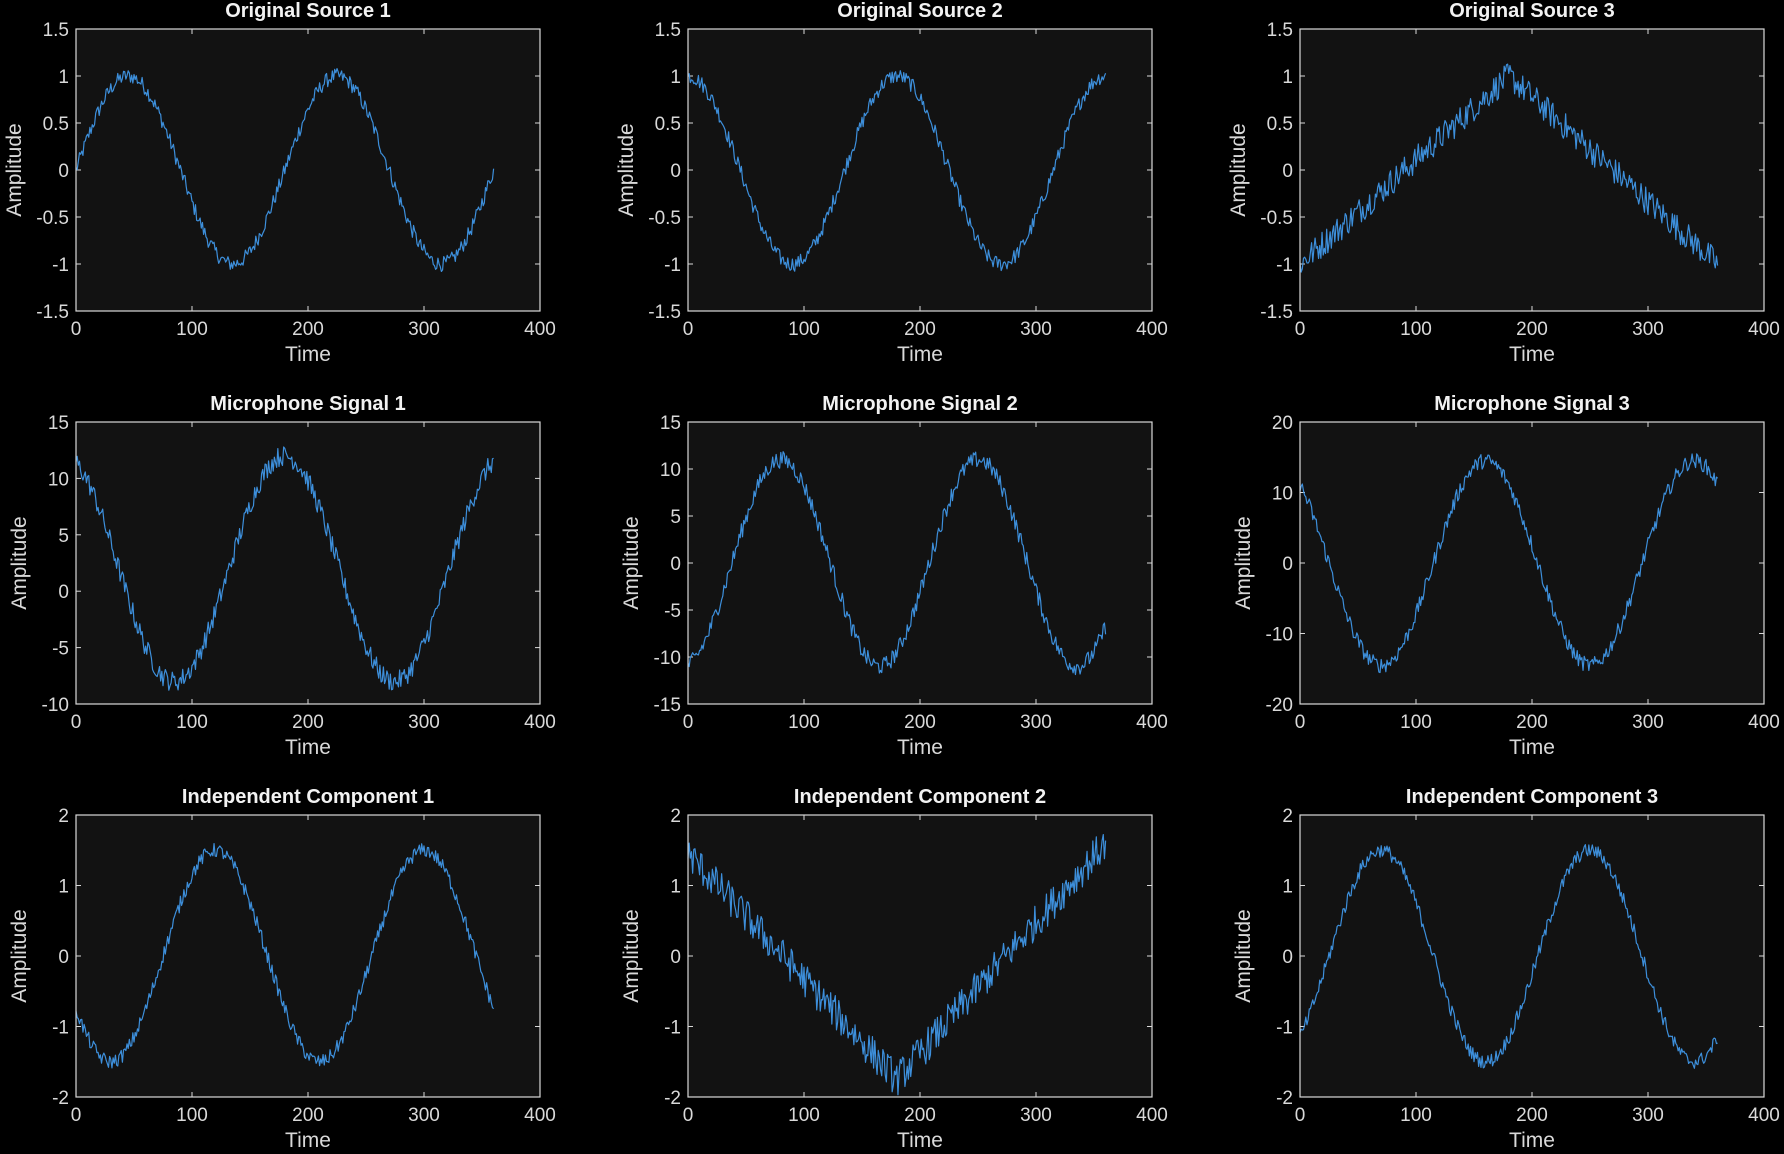  What do you see at coordinates (1532, 11) in the screenshot?
I see `chart-title: Original Source 3` at bounding box center [1532, 11].